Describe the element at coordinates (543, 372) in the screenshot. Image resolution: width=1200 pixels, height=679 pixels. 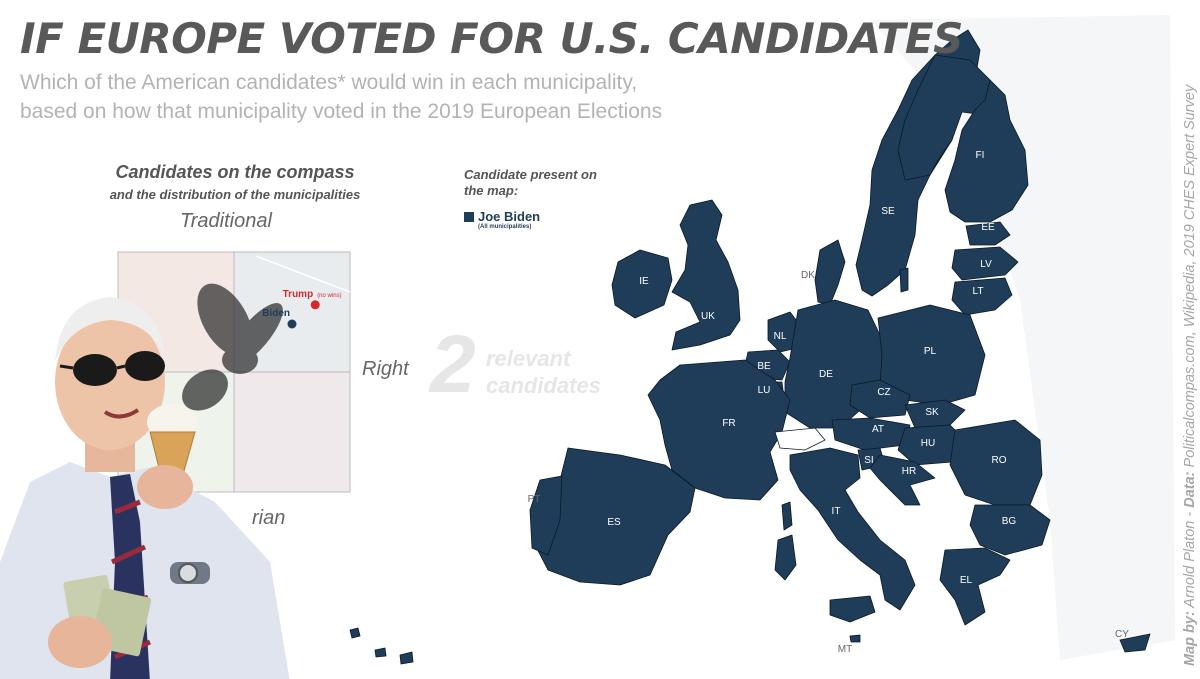
I see `callout-text: relevant candidates` at that location.